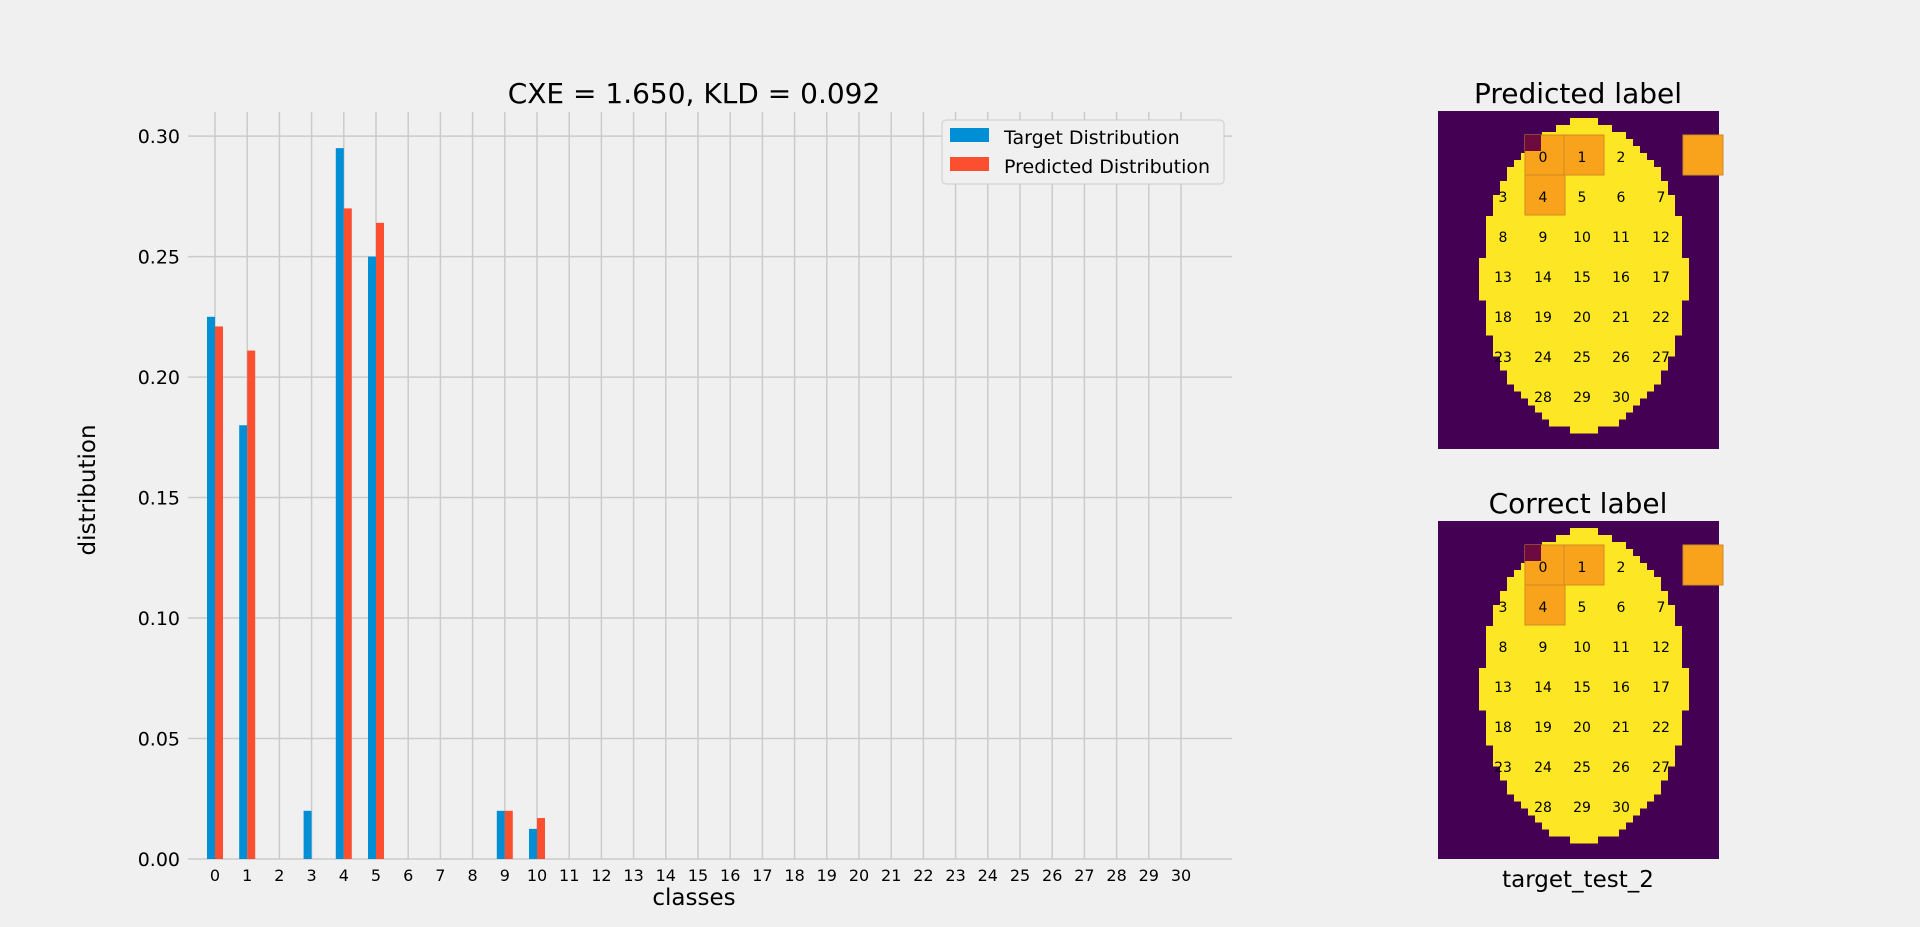 This screenshot has height=927, width=1920. What do you see at coordinates (1503, 728) in the screenshot?
I see `cell-label: 18` at bounding box center [1503, 728].